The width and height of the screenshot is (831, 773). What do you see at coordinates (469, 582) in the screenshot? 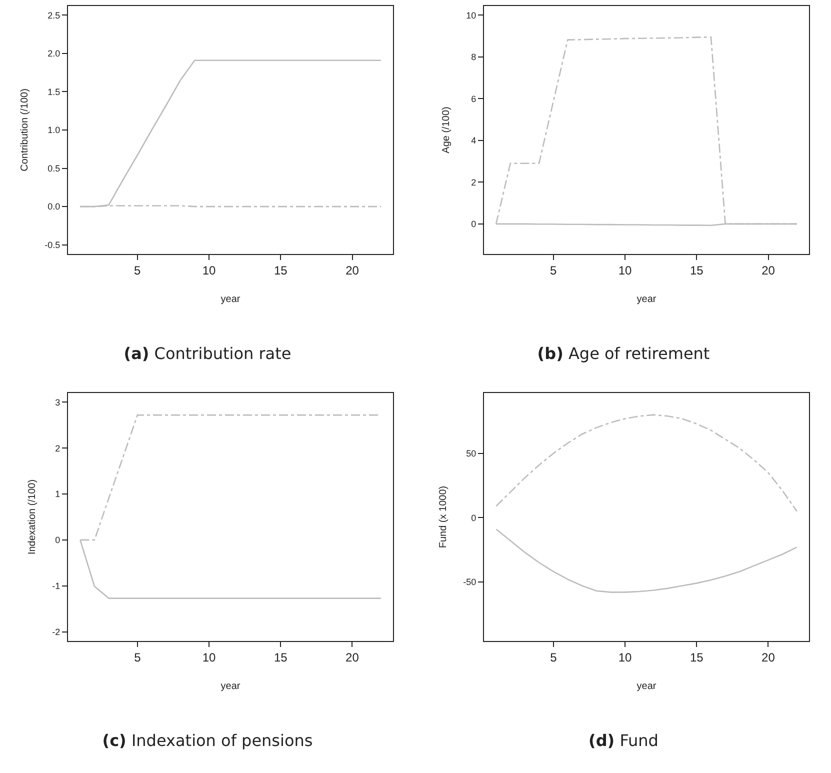
I see `y-tick-label: -50` at bounding box center [469, 582].